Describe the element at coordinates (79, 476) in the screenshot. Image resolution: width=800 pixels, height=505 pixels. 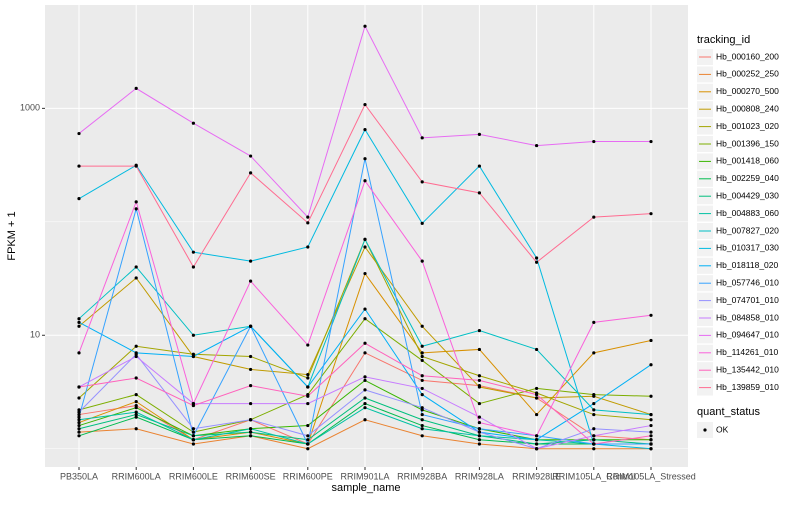
I see `x-tick-label: PB350LA` at that location.